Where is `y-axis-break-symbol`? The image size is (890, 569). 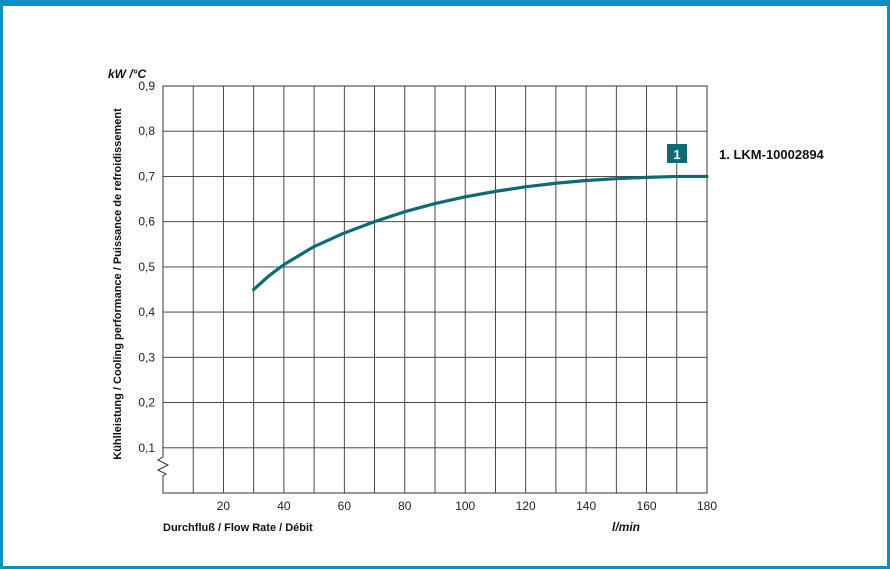 y-axis-break-symbol is located at coordinates (163, 466).